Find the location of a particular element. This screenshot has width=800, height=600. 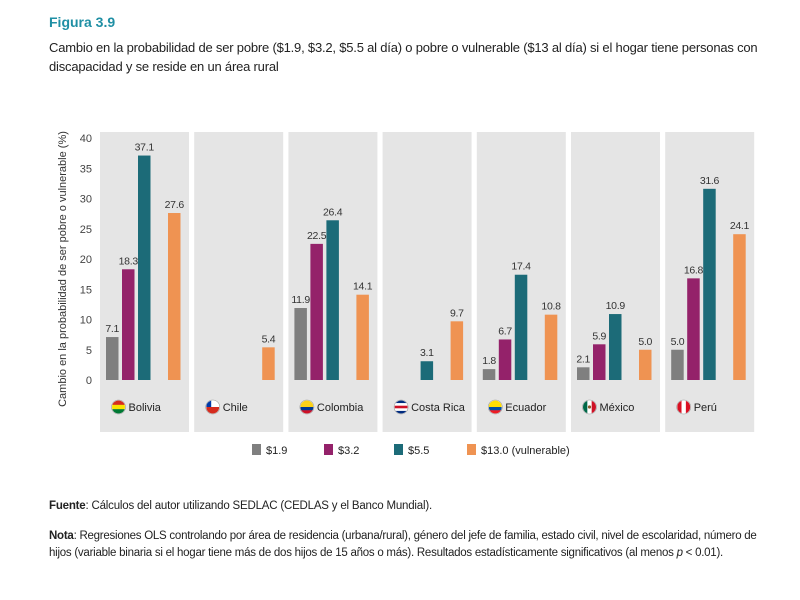

y-tick-label: 0 is located at coordinates (89, 381).